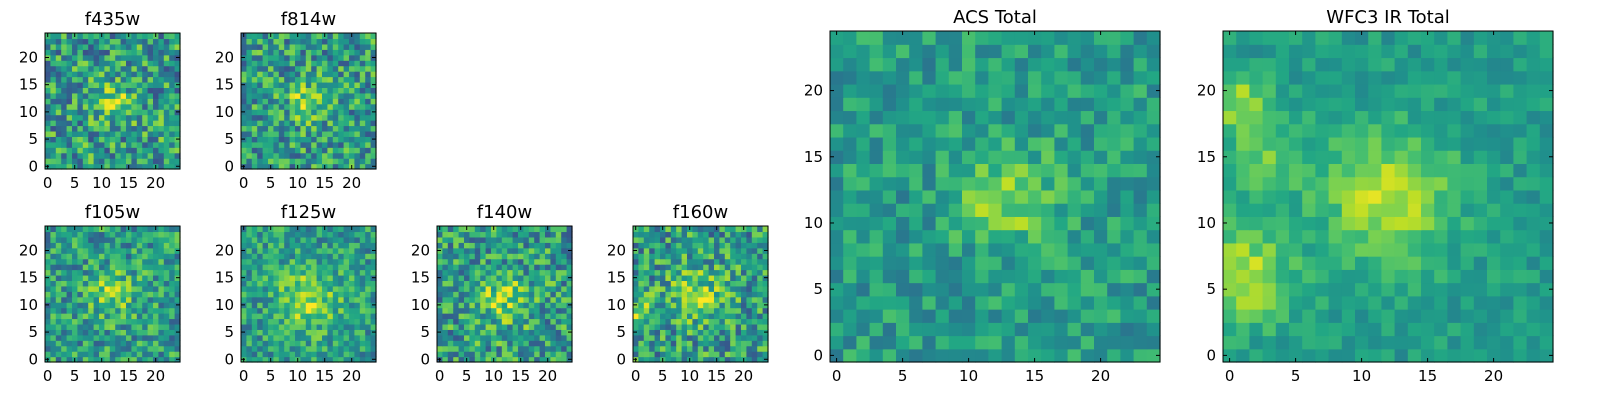  Describe the element at coordinates (224, 57) in the screenshot. I see `y-tick-label: 20` at that location.